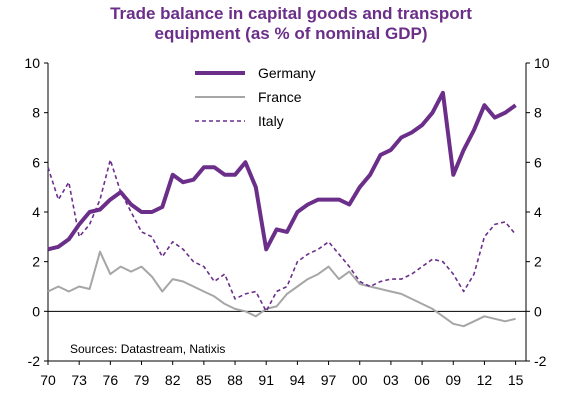 This screenshot has height=404, width=582. What do you see at coordinates (142, 380) in the screenshot?
I see `x-tick-label: 79` at bounding box center [142, 380].